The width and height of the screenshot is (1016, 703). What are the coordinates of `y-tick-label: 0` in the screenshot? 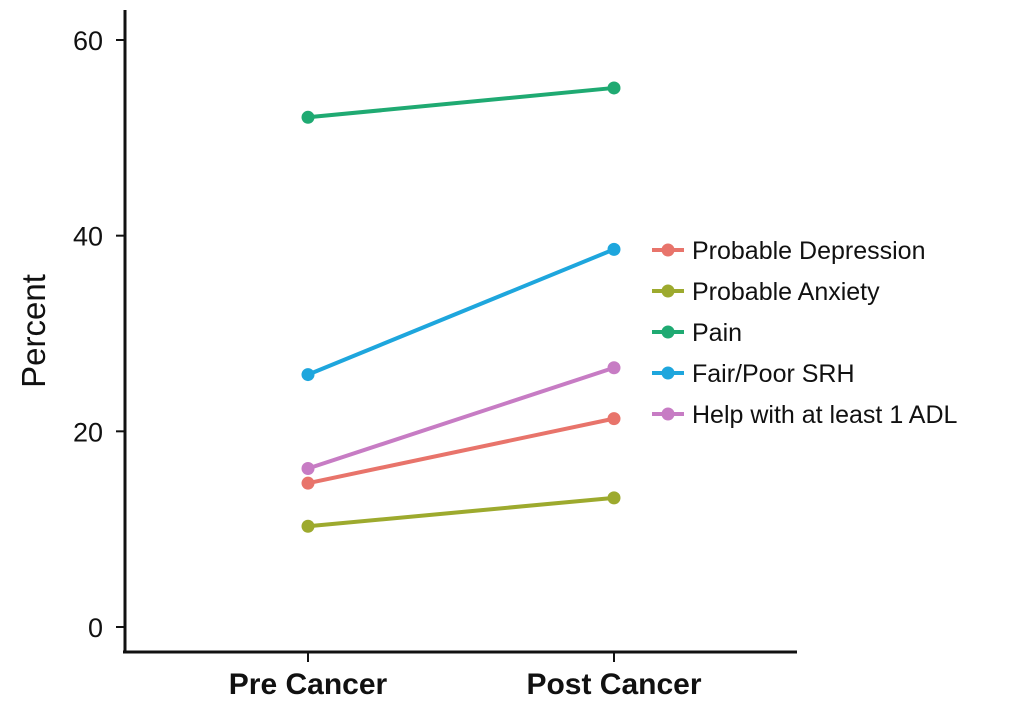 It's located at (95, 628).